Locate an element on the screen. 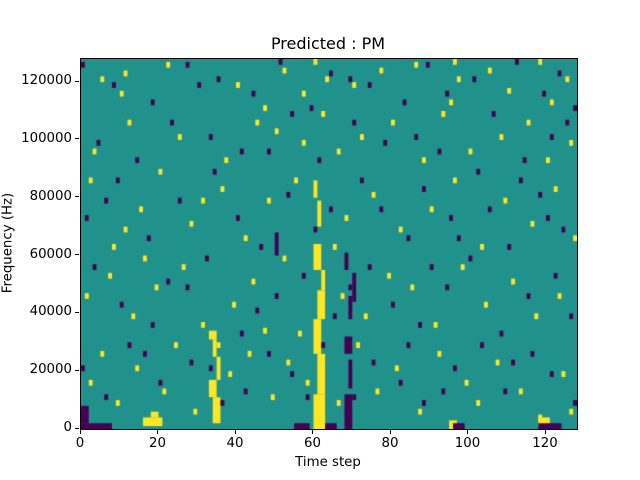 This screenshot has width=640, height=480. y-tick-label: 60000 is located at coordinates (50, 254).